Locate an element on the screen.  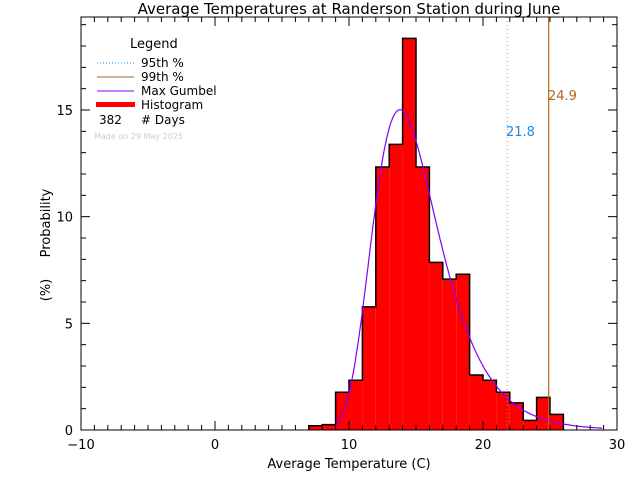
p99-value-label: 24.9 is located at coordinates (562, 96).